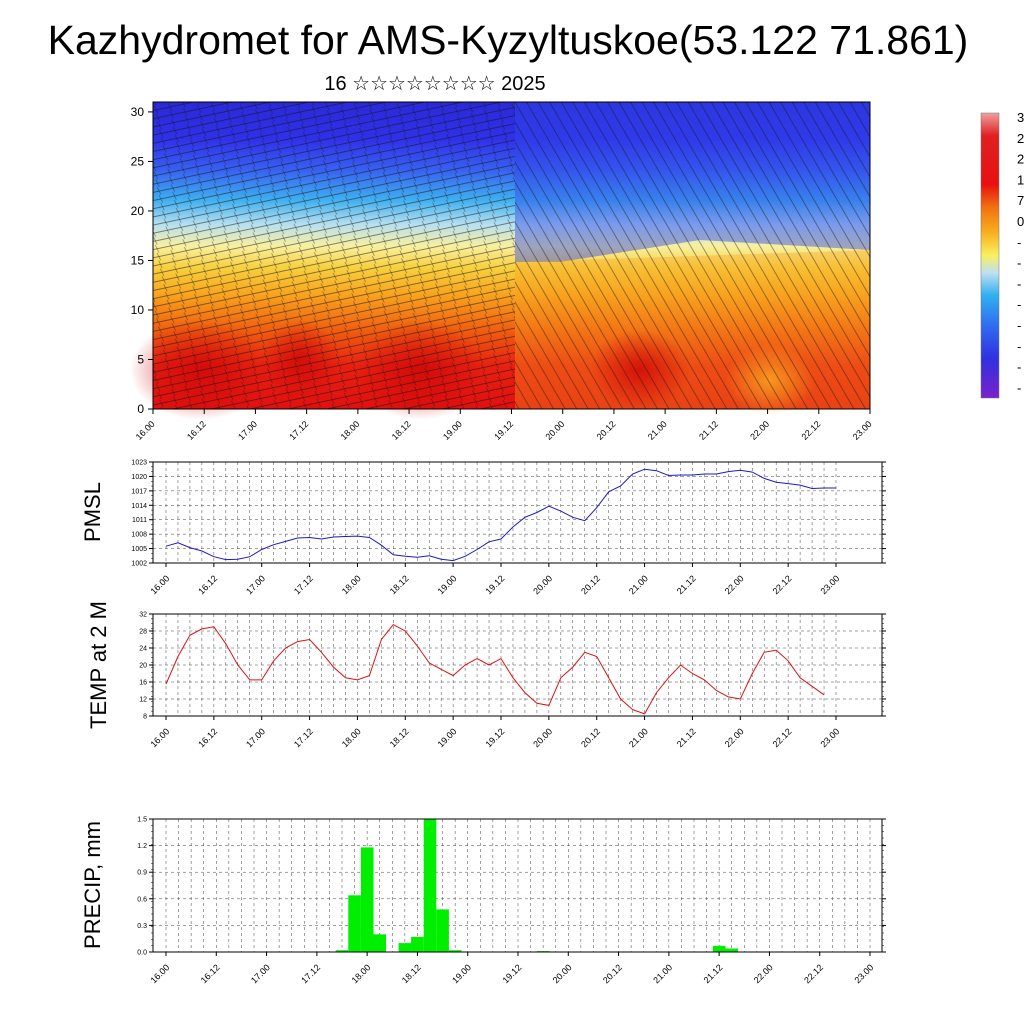  I want to click on pmsl-xtick-label: 22.00, so click(734, 584).